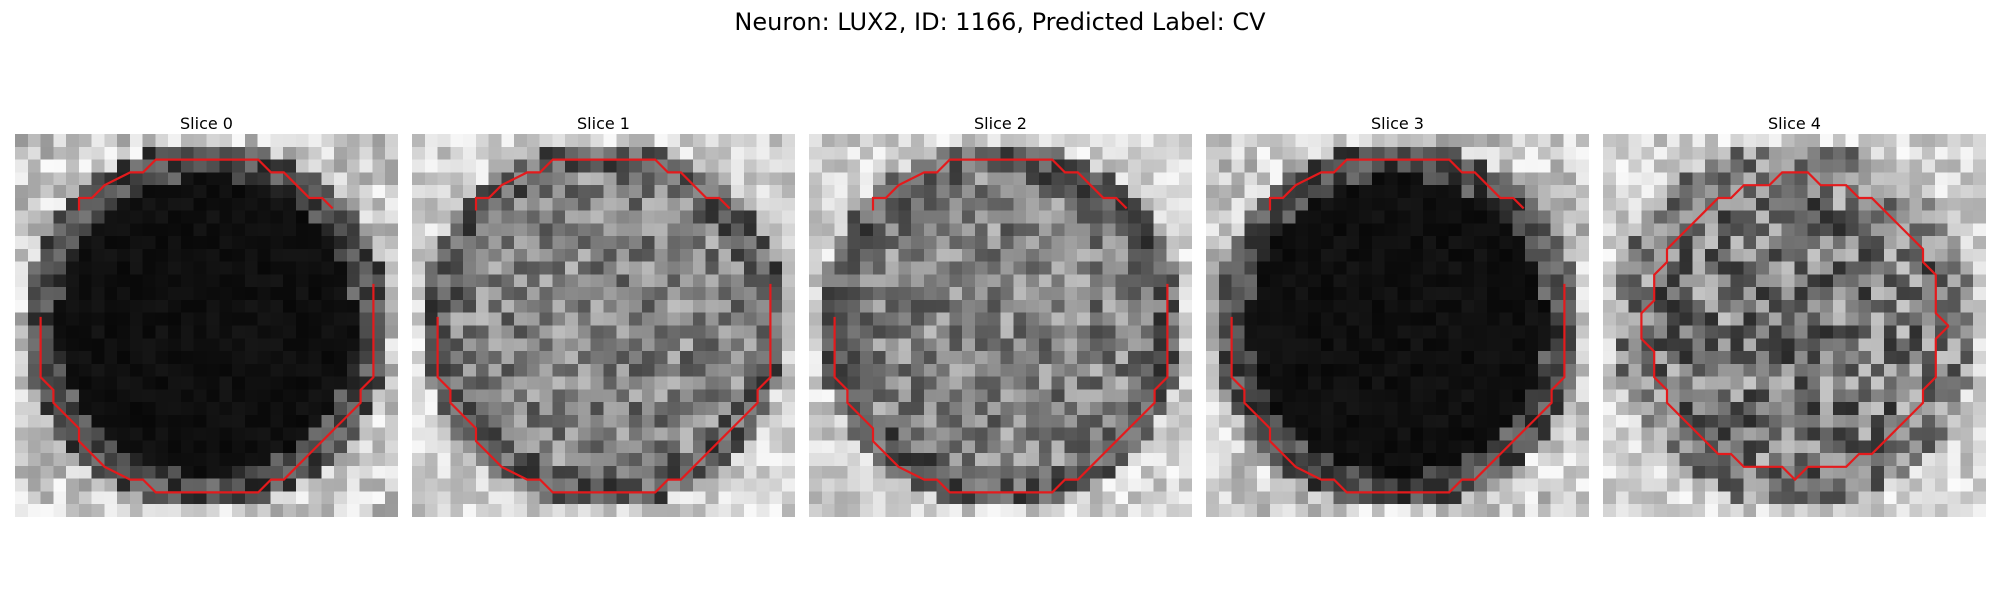 Image resolution: width=2000 pixels, height=600 pixels. Describe the element at coordinates (1397, 123) in the screenshot. I see `slice-title: Slice 3` at that location.